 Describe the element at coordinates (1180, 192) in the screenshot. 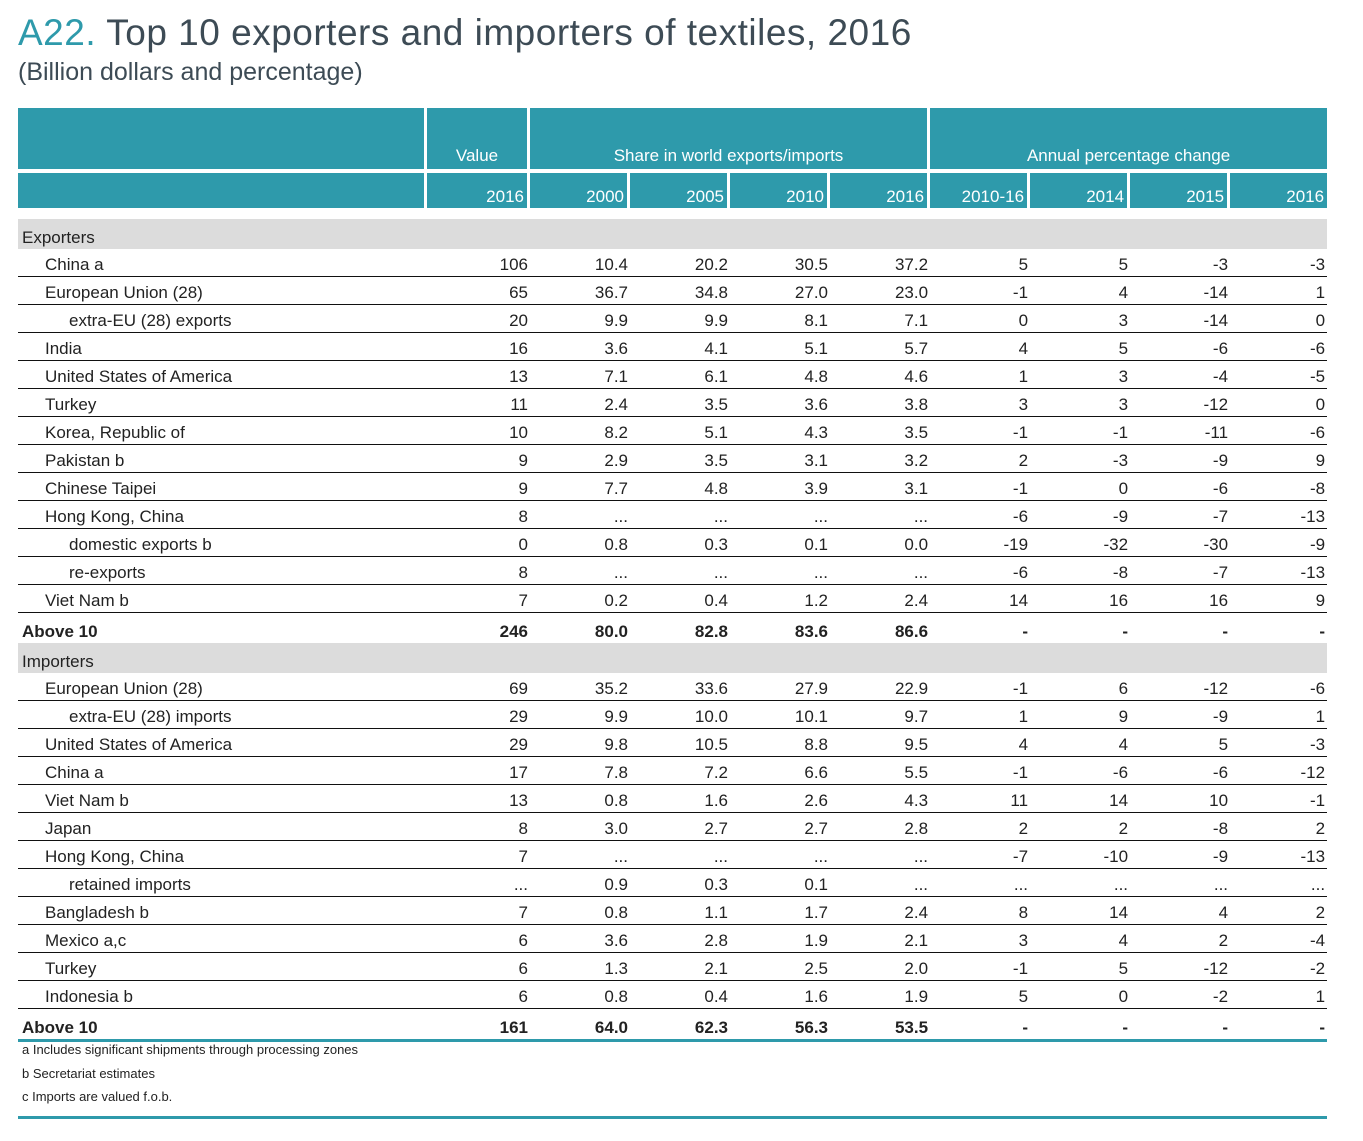

I see `header-year: 2015` at that location.